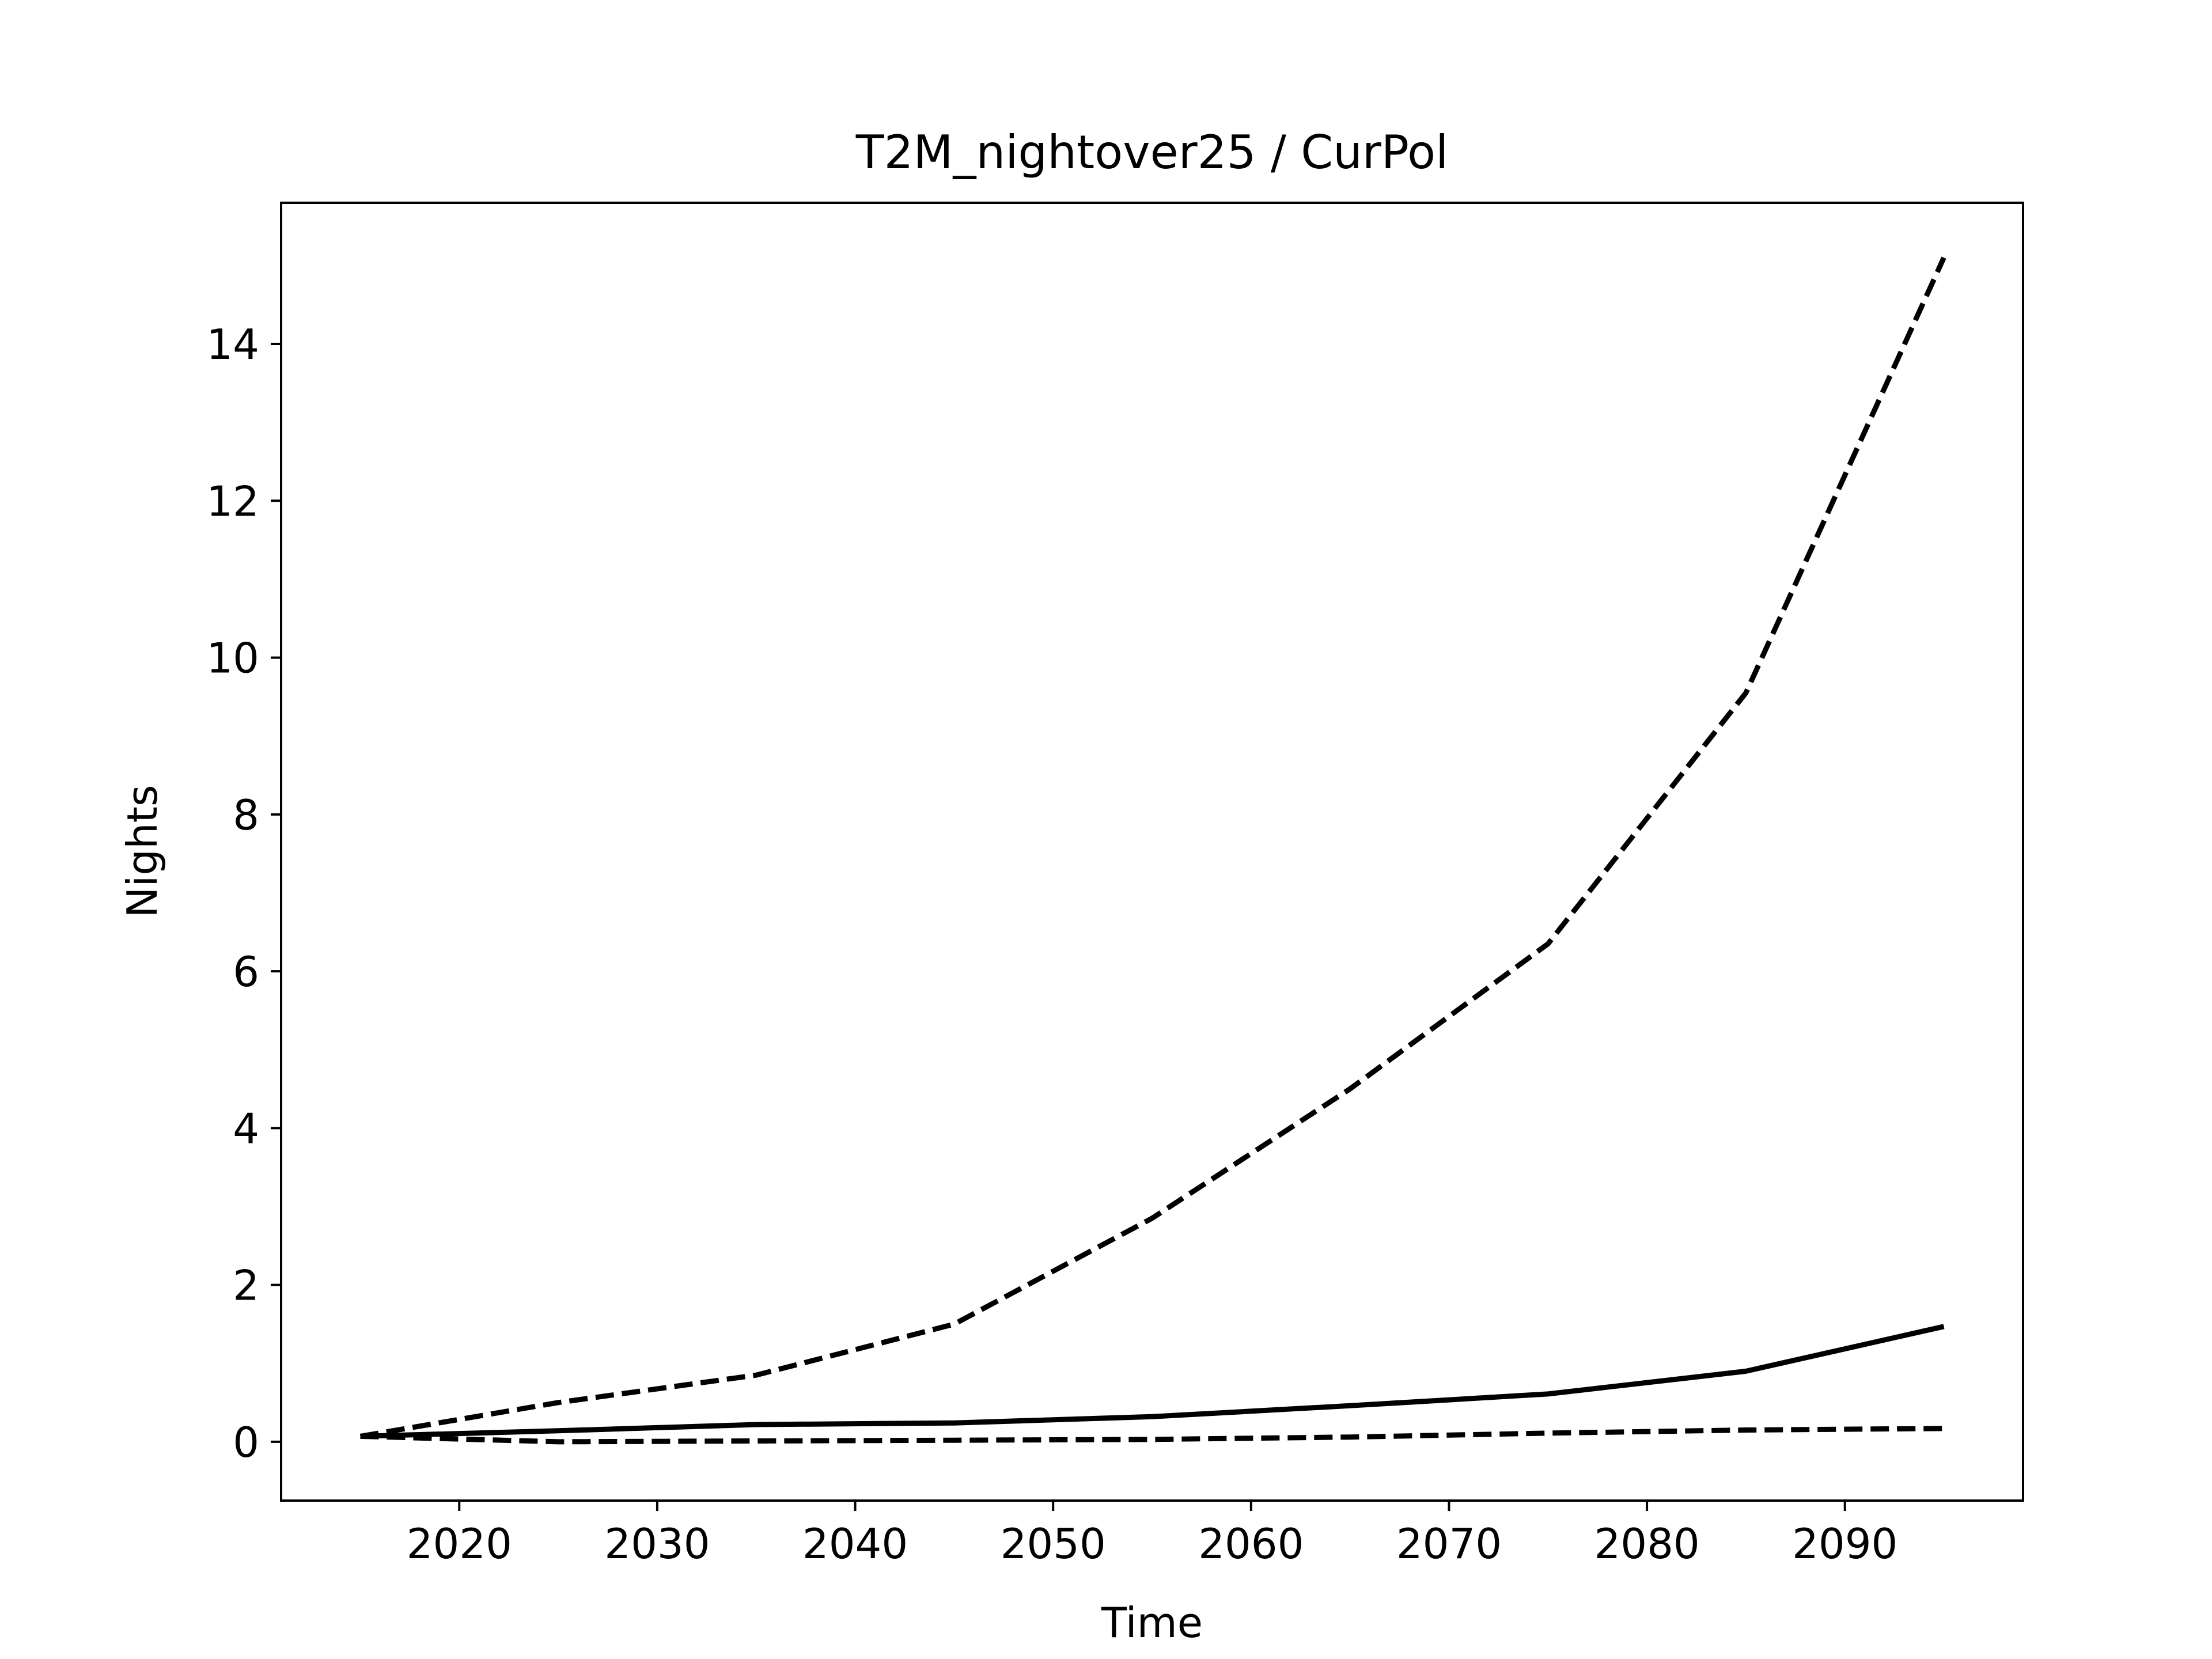  What do you see at coordinates (232, 658) in the screenshot?
I see `y-tick-label: 10` at bounding box center [232, 658].